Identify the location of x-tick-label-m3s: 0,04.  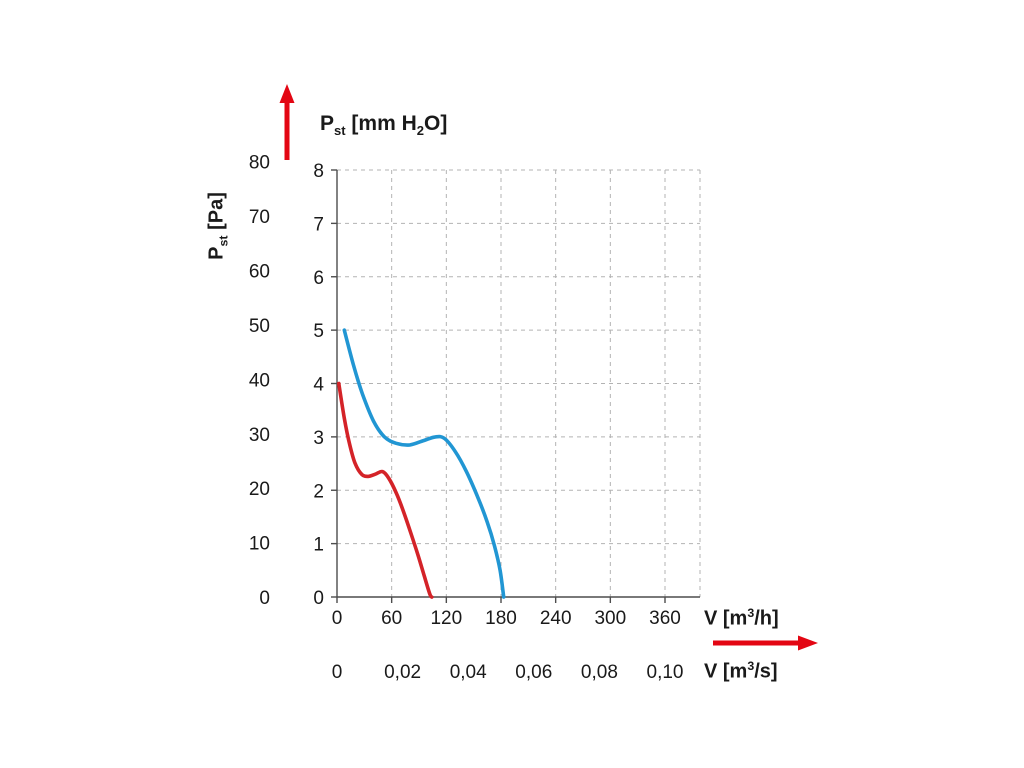
(468, 672).